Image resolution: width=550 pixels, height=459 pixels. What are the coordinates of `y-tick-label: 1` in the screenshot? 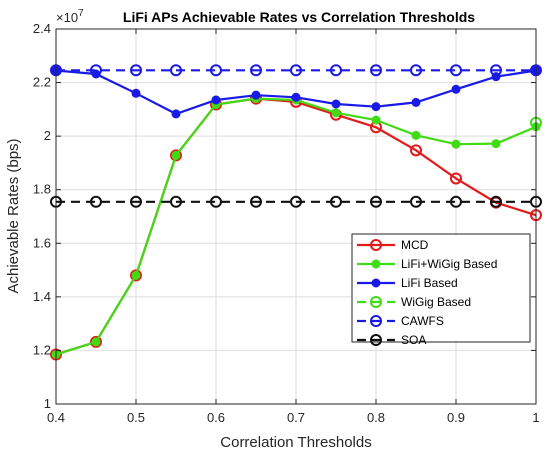 It's located at (47, 403).